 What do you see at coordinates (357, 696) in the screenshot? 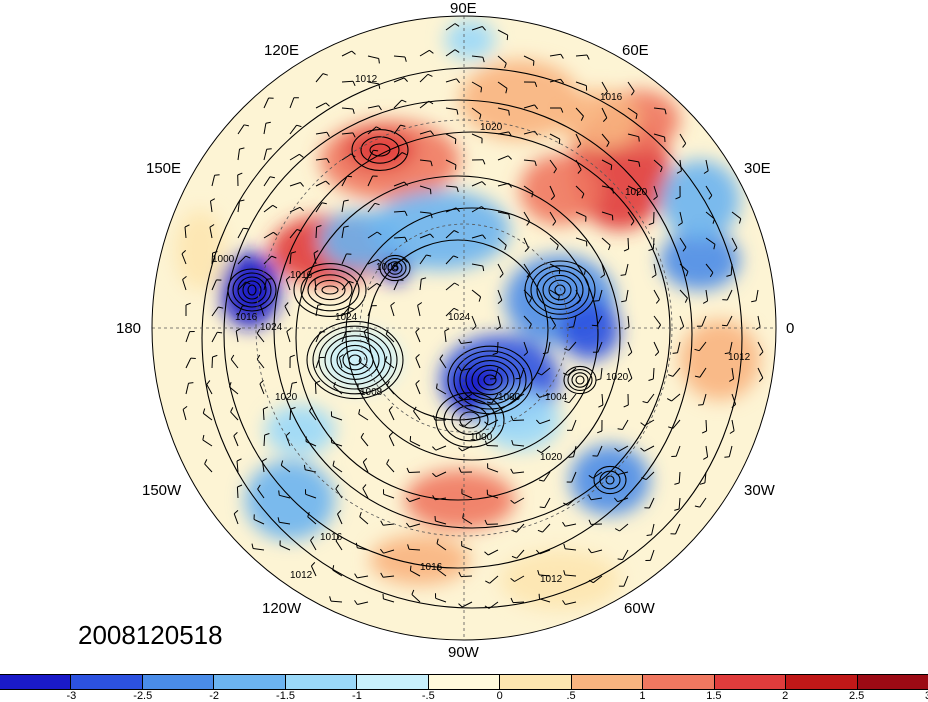
I see `colorbar-tick-label: -1` at bounding box center [357, 696].